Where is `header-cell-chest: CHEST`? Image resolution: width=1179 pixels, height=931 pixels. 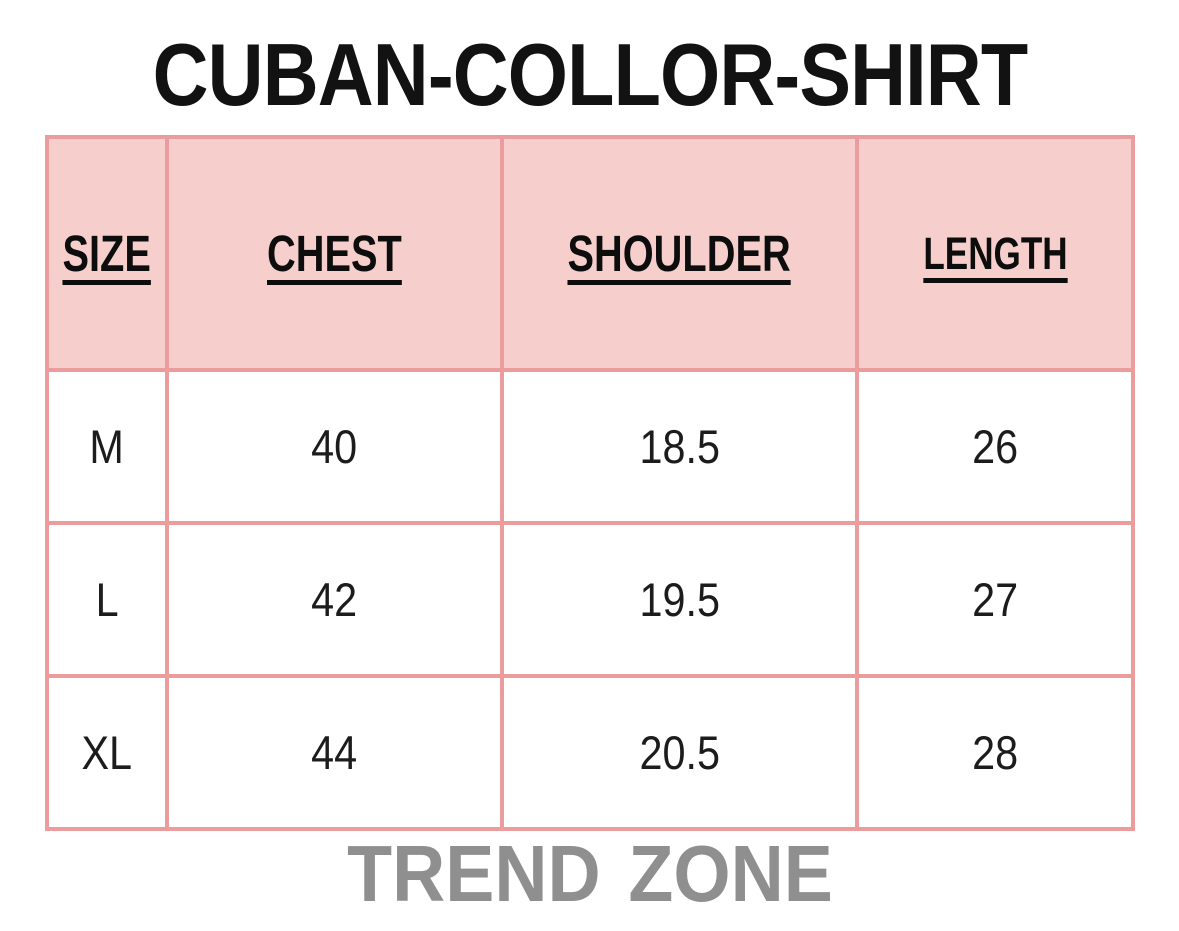 header-cell-chest: CHEST is located at coordinates (334, 253).